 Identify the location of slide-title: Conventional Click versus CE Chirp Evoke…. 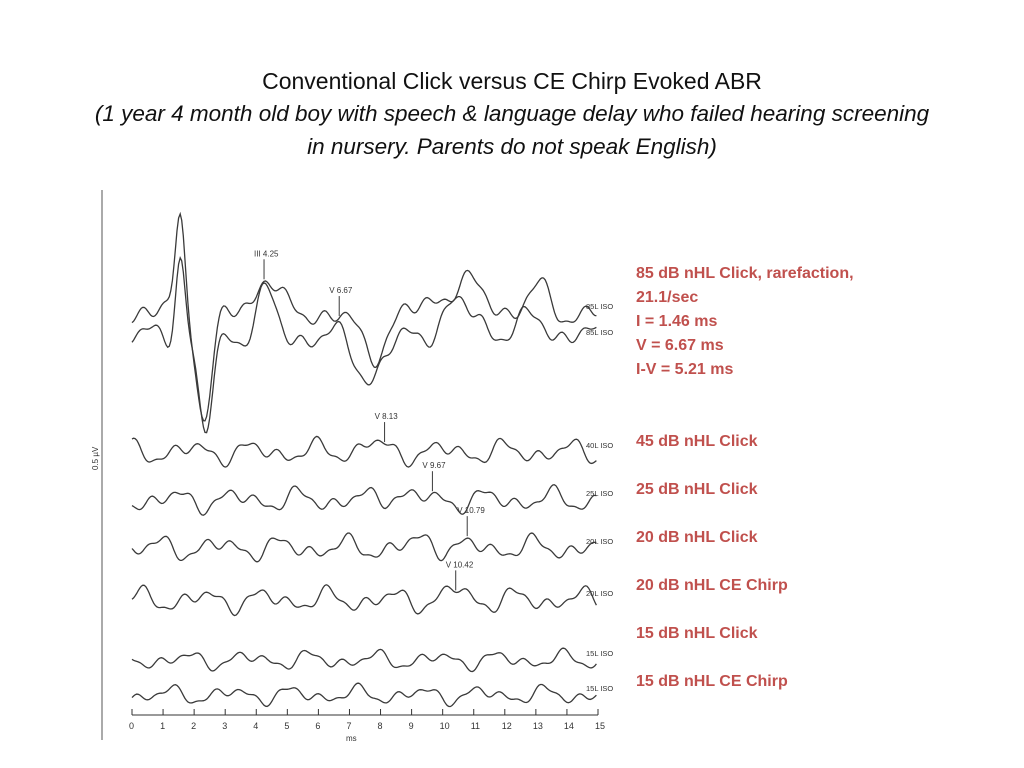
(512, 81).